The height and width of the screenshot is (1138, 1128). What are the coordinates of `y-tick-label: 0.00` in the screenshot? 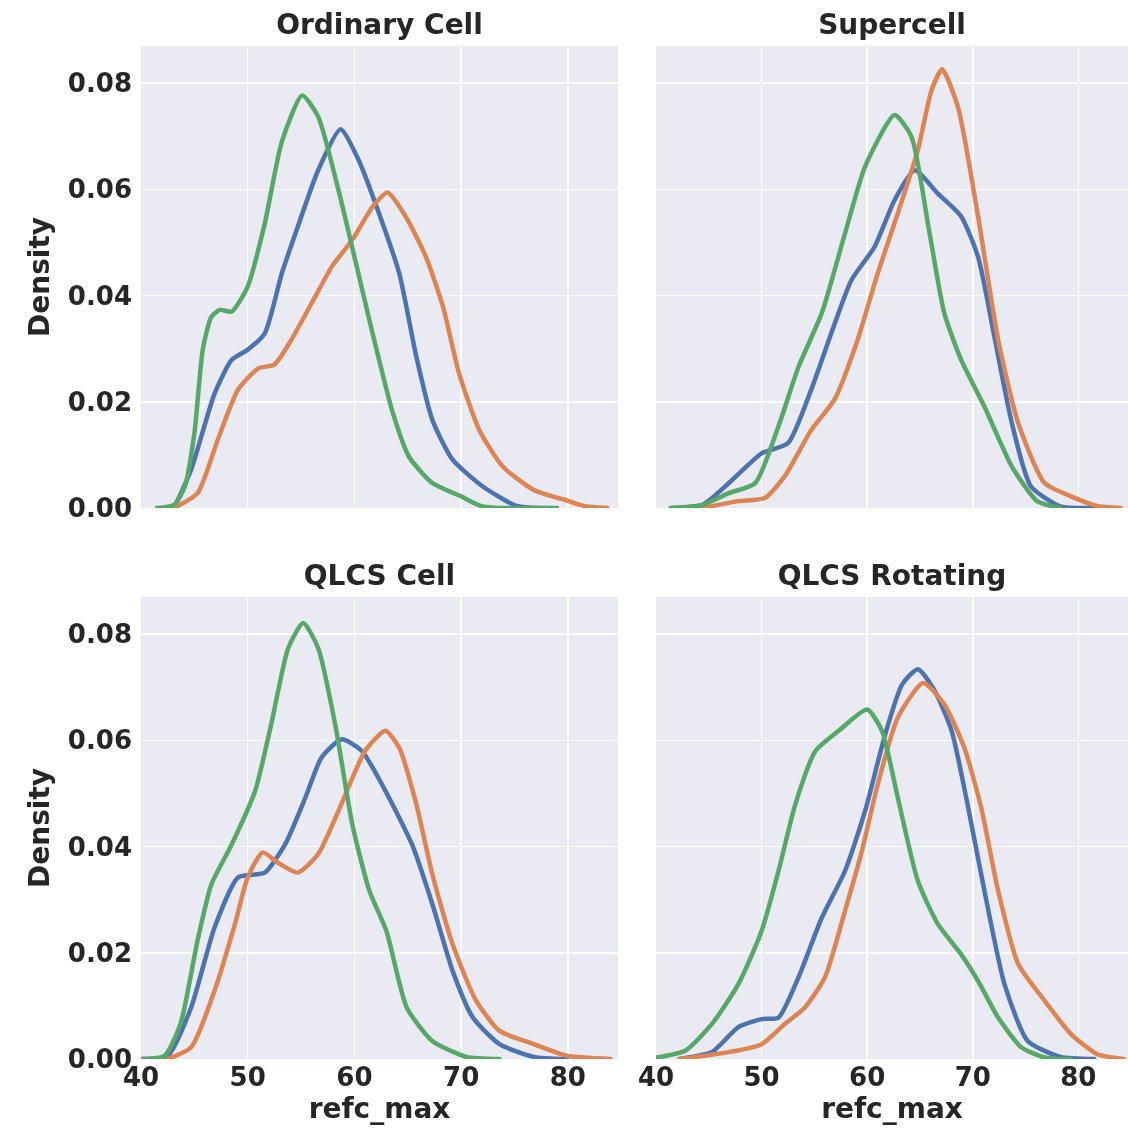 It's located at (99, 508).